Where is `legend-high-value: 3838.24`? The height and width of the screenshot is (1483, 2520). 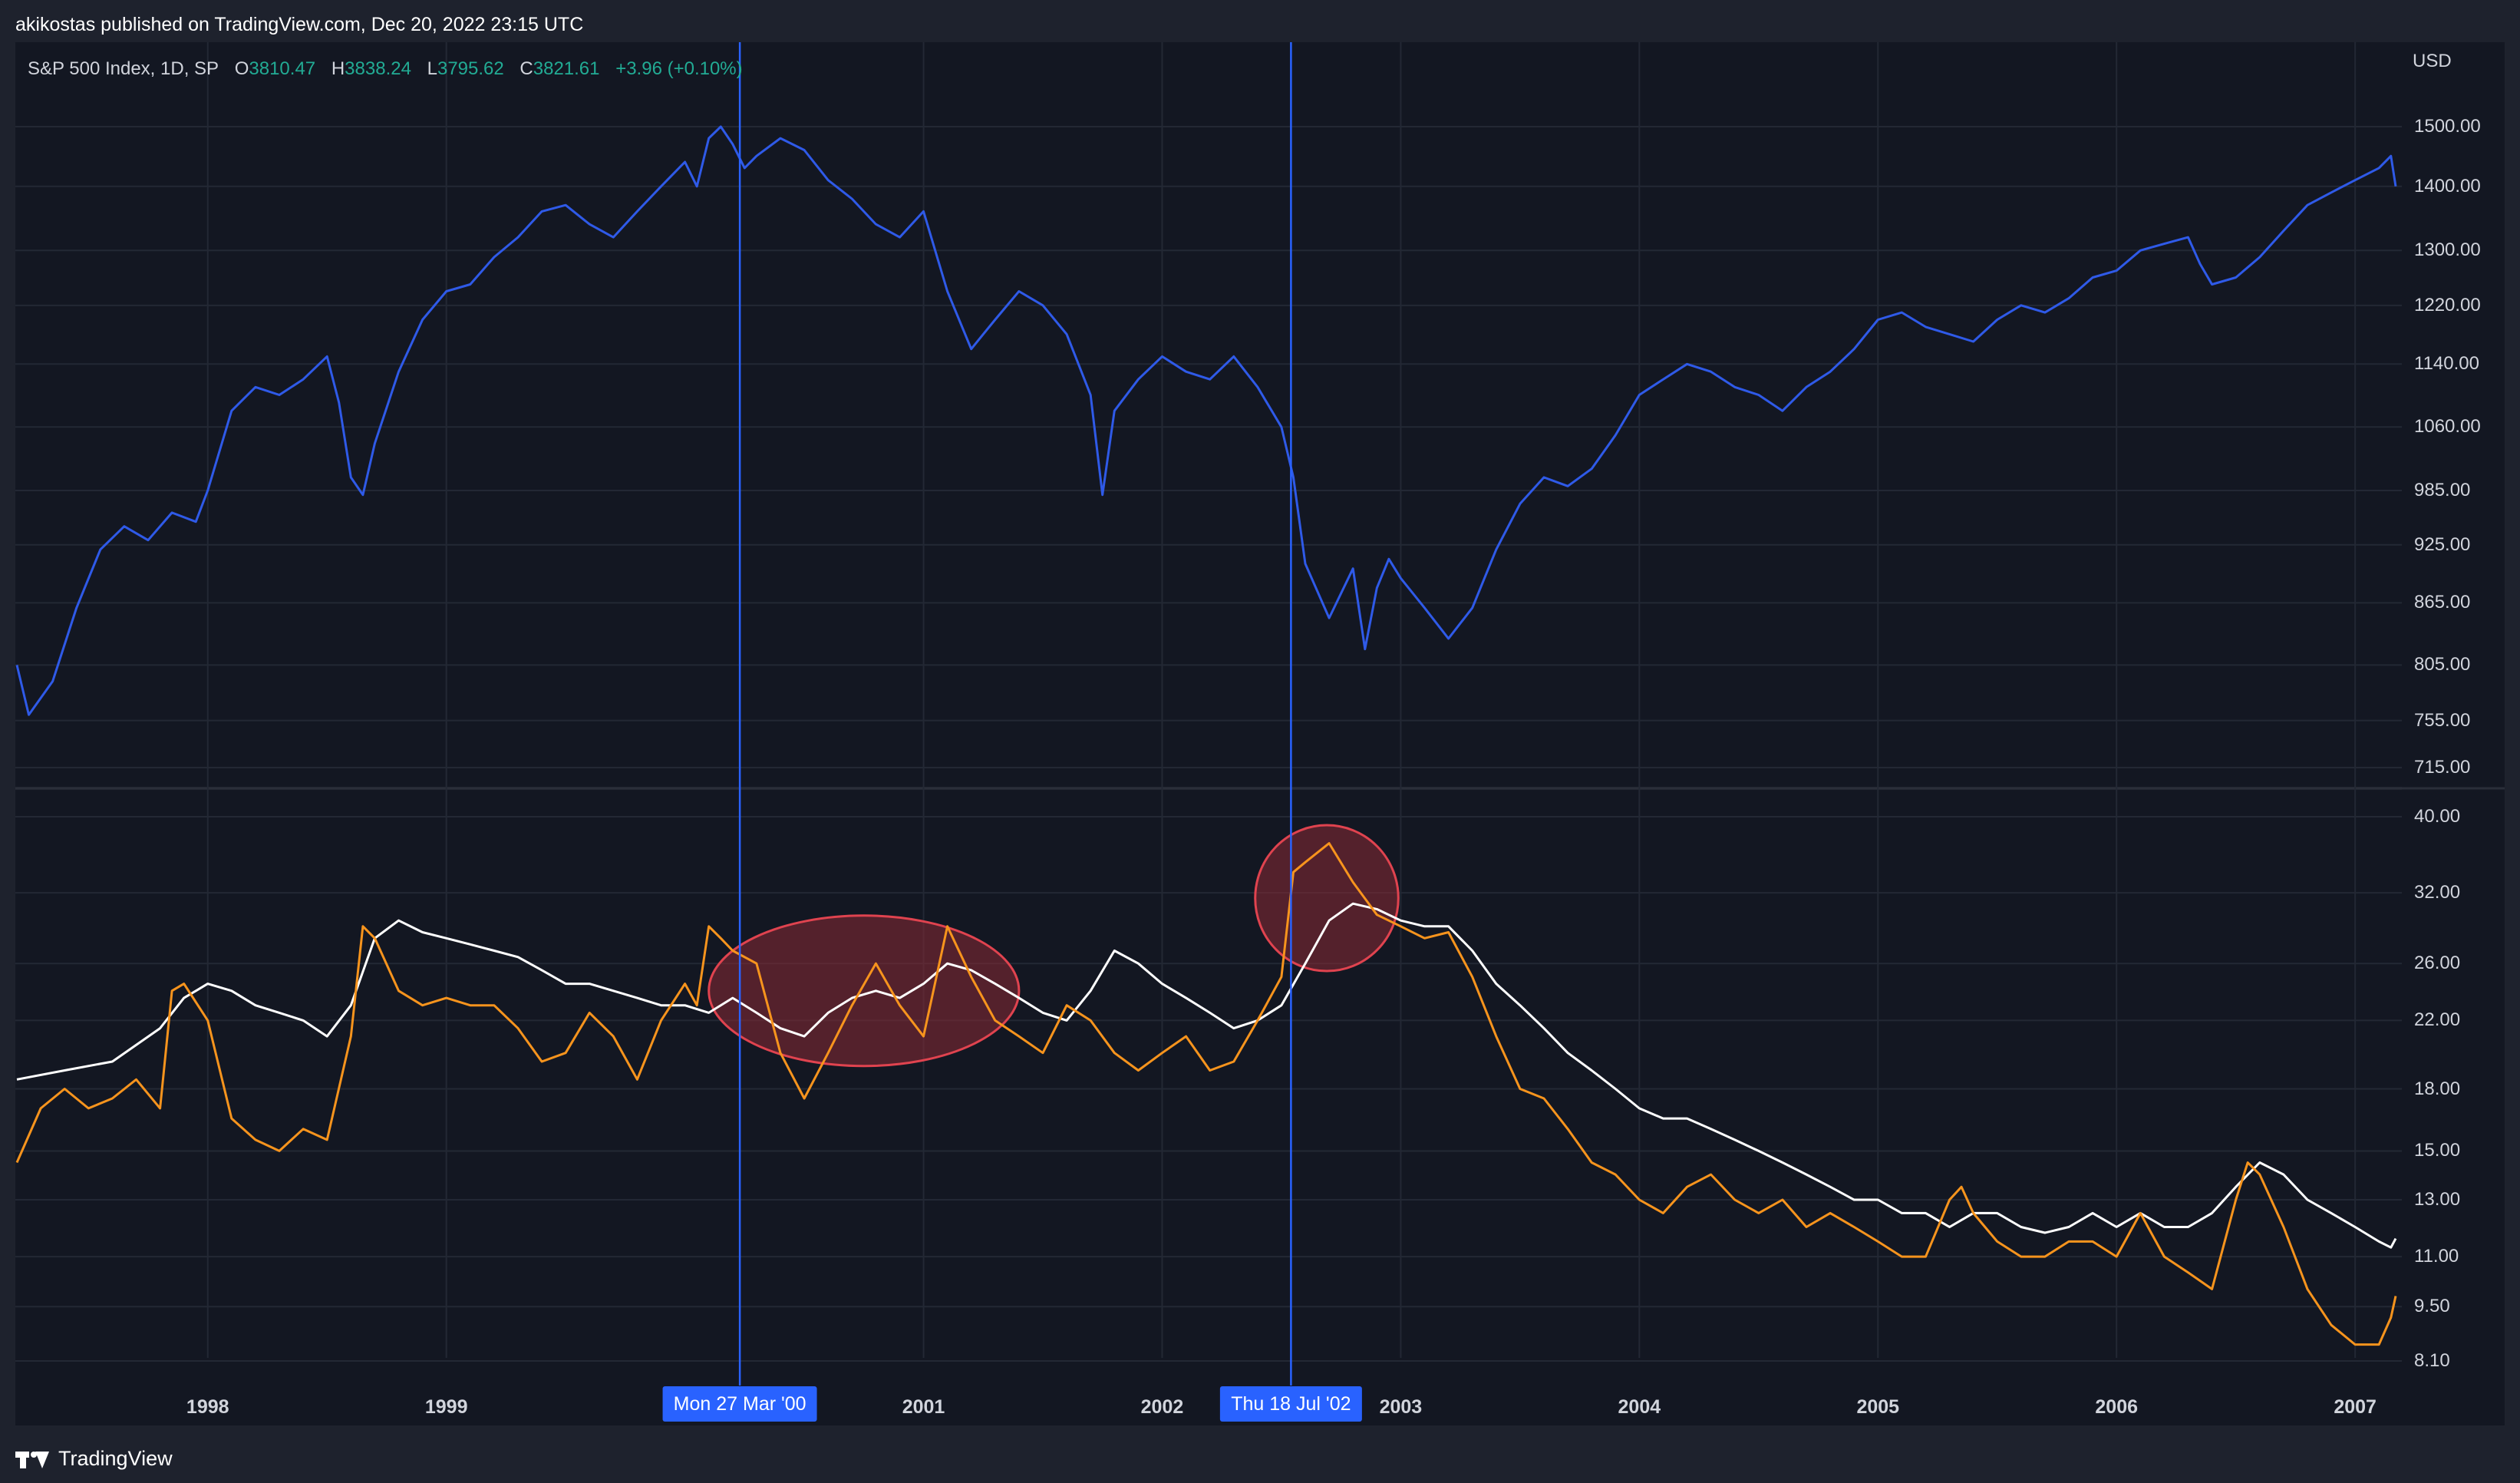 legend-high-value: 3838.24 is located at coordinates (378, 68).